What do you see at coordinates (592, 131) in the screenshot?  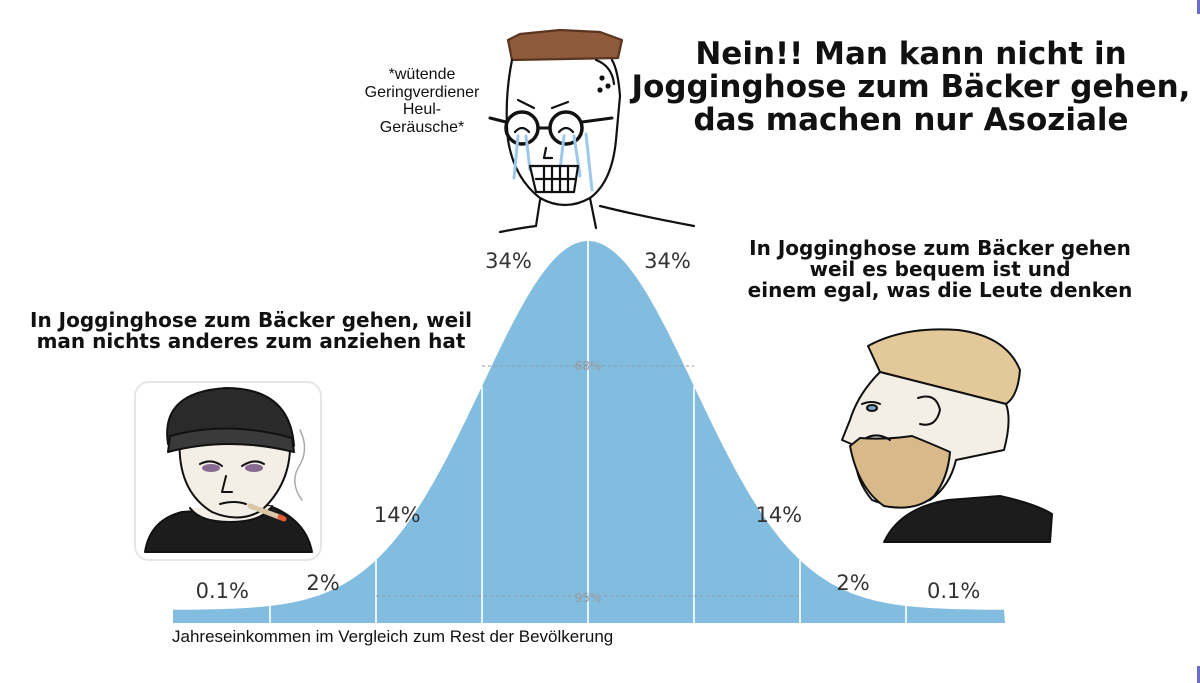 I see `crying-nerd-illustration` at bounding box center [592, 131].